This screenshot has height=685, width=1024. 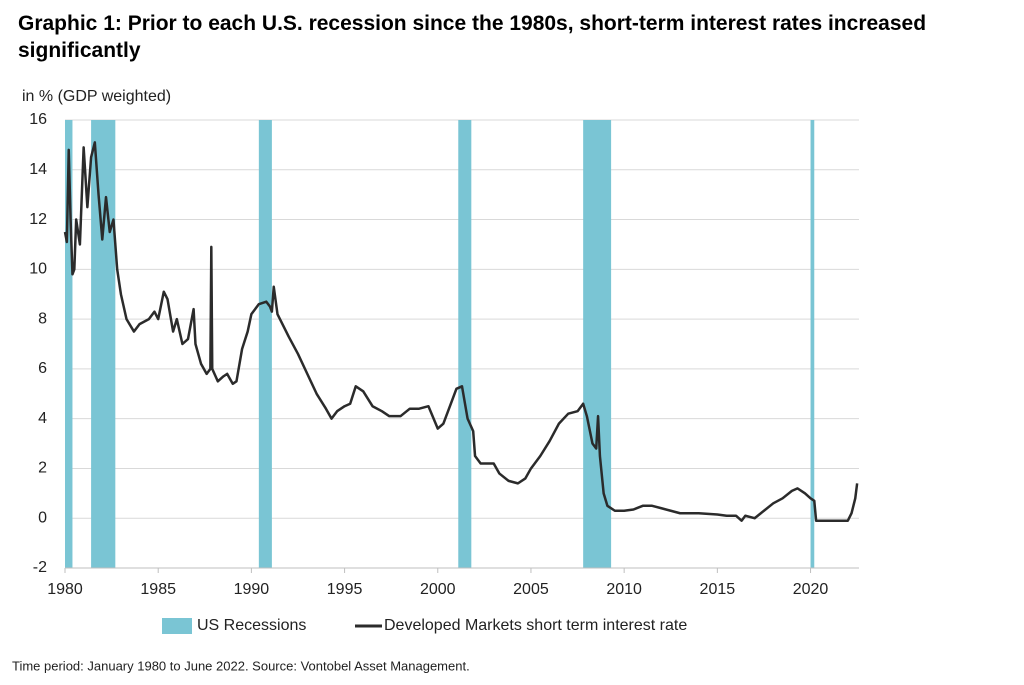 What do you see at coordinates (65, 589) in the screenshot?
I see `x-tick-label: 1980` at bounding box center [65, 589].